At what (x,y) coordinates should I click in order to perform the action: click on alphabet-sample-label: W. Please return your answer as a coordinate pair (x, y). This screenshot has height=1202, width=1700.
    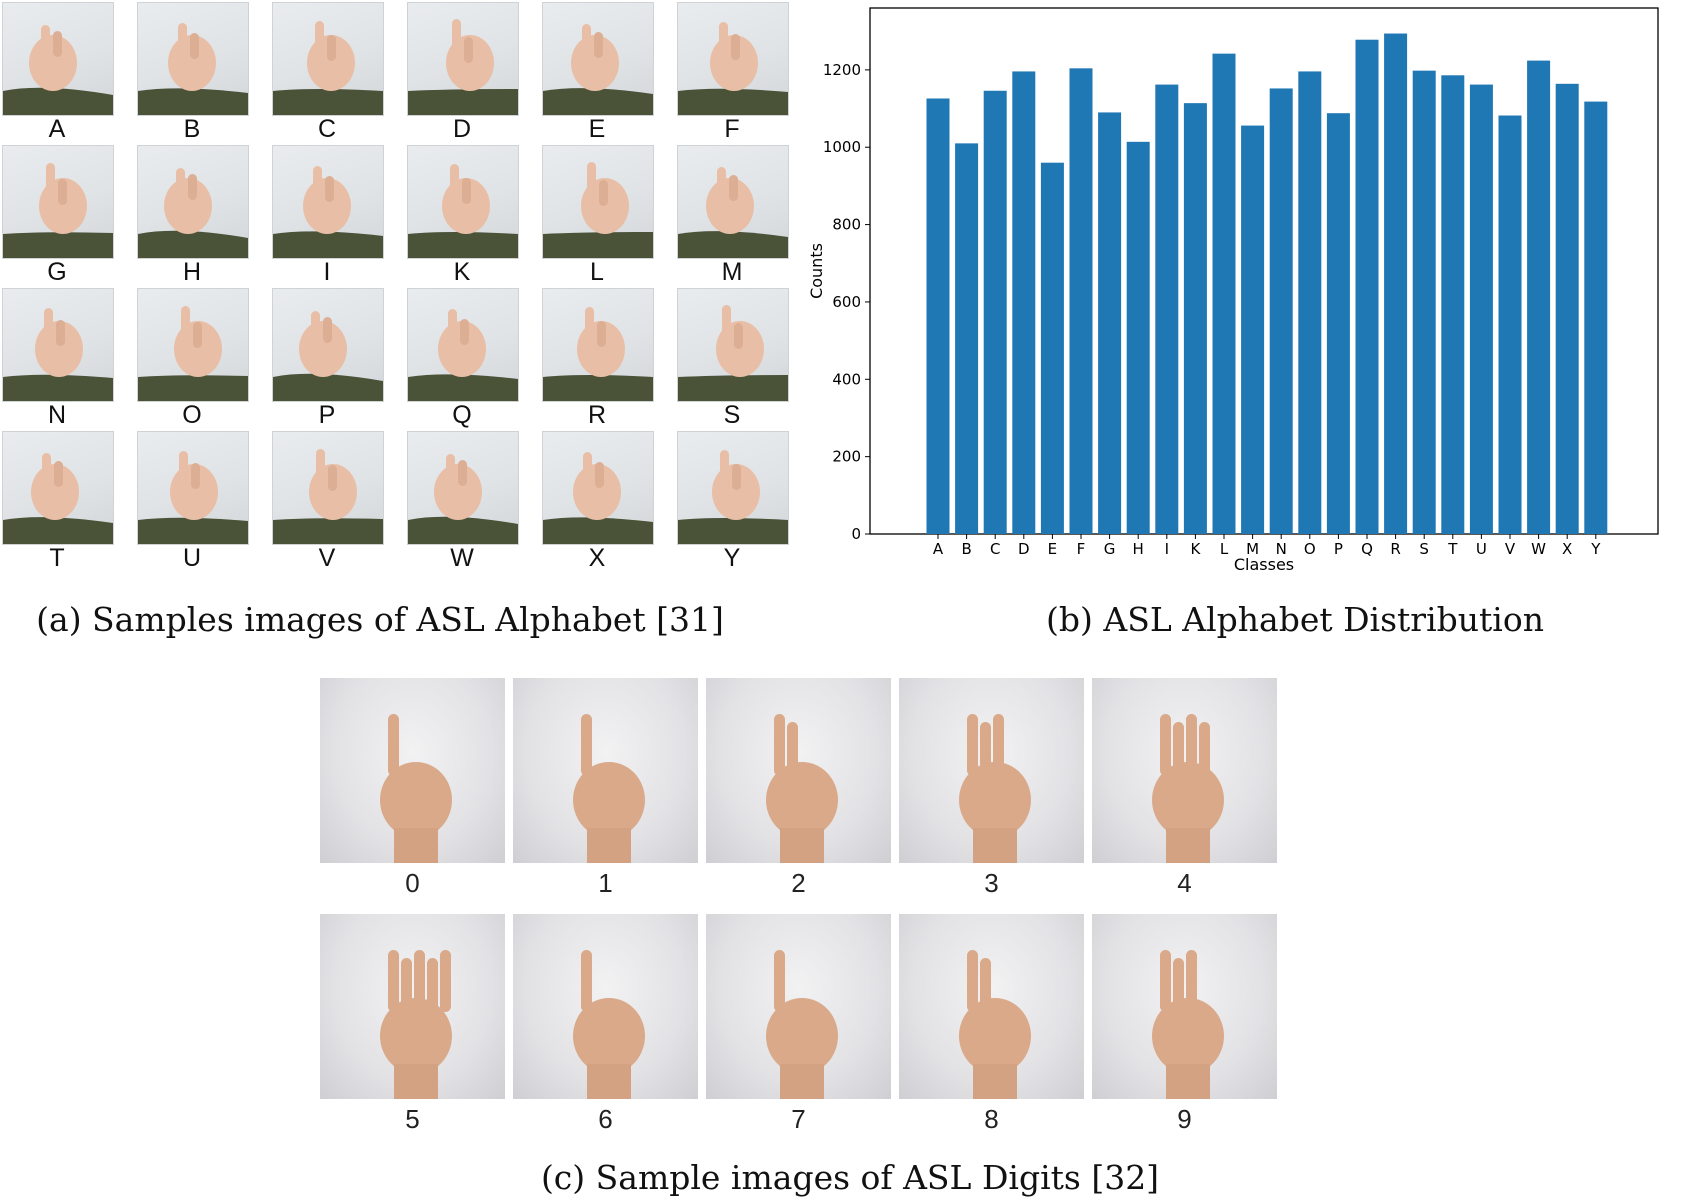
    Looking at the image, I should click on (462, 558).